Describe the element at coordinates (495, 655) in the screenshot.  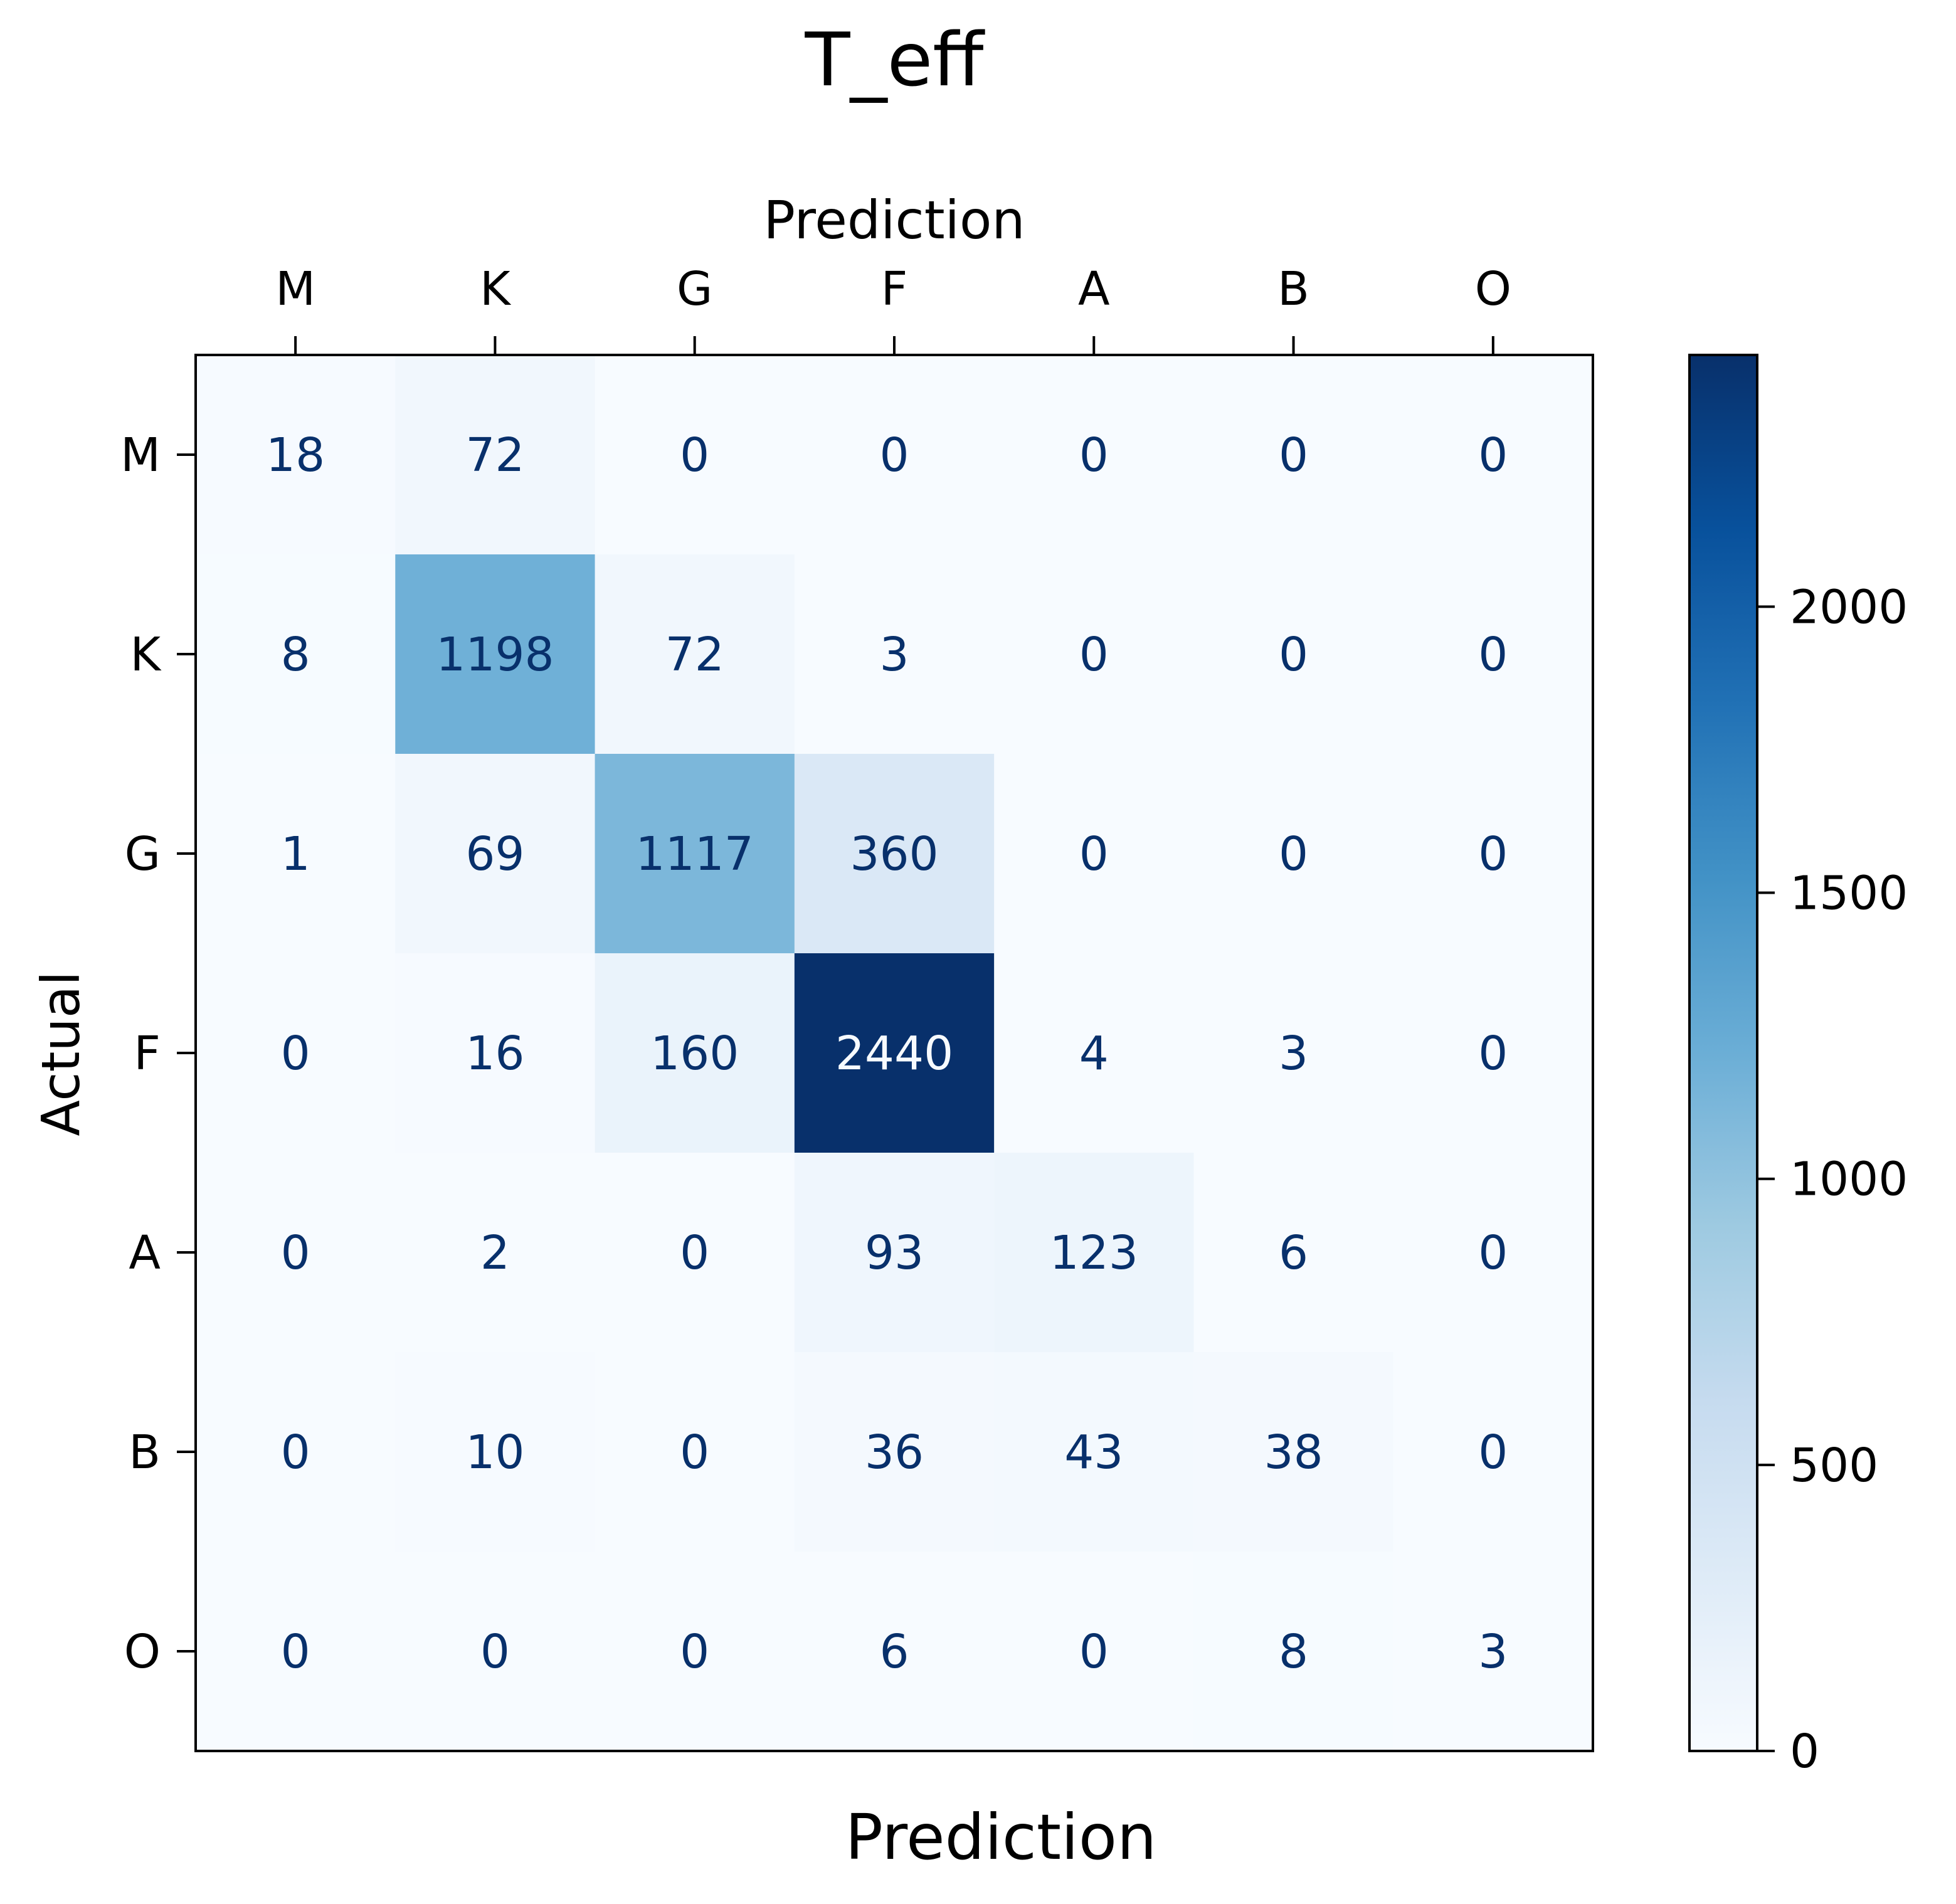
I see `cell-value-label: 1198` at that location.